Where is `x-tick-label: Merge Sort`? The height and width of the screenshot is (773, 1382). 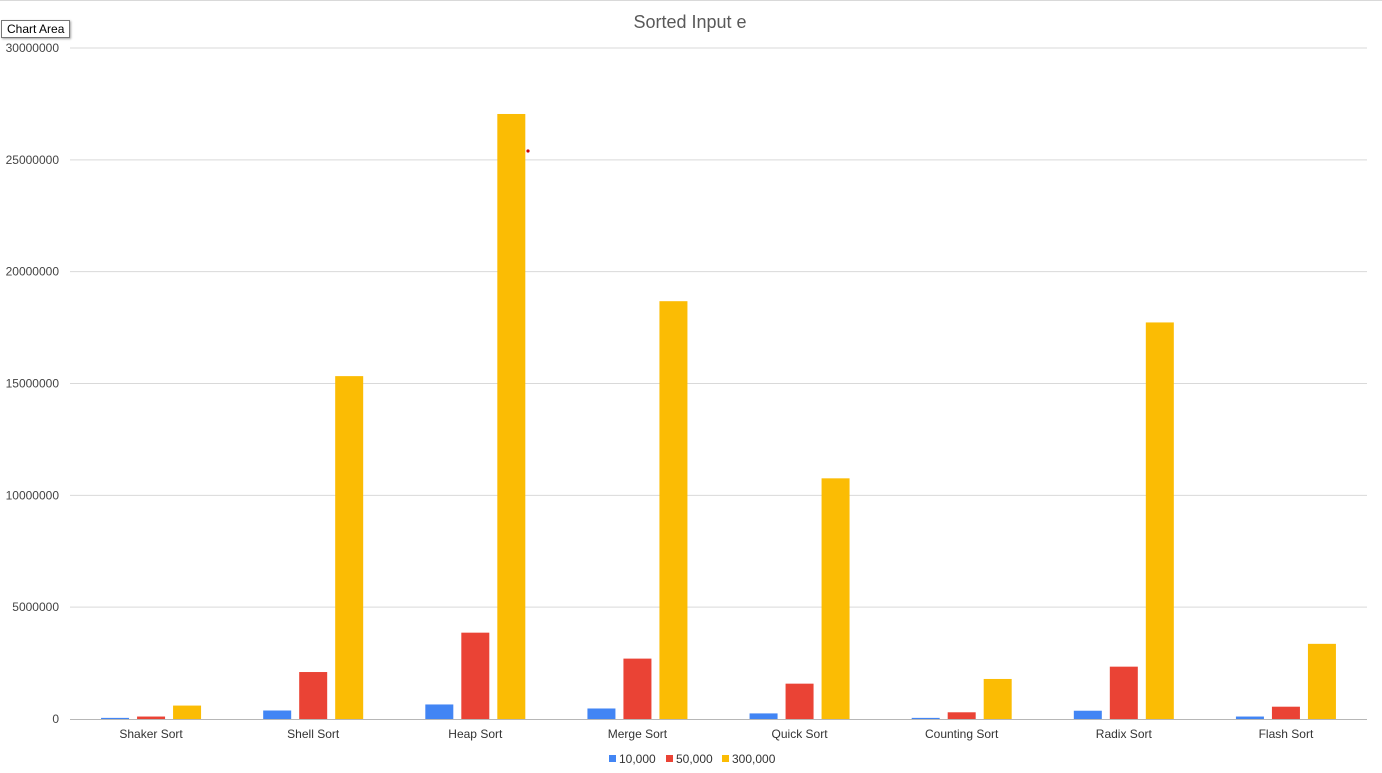
x-tick-label: Merge Sort is located at coordinates (638, 734).